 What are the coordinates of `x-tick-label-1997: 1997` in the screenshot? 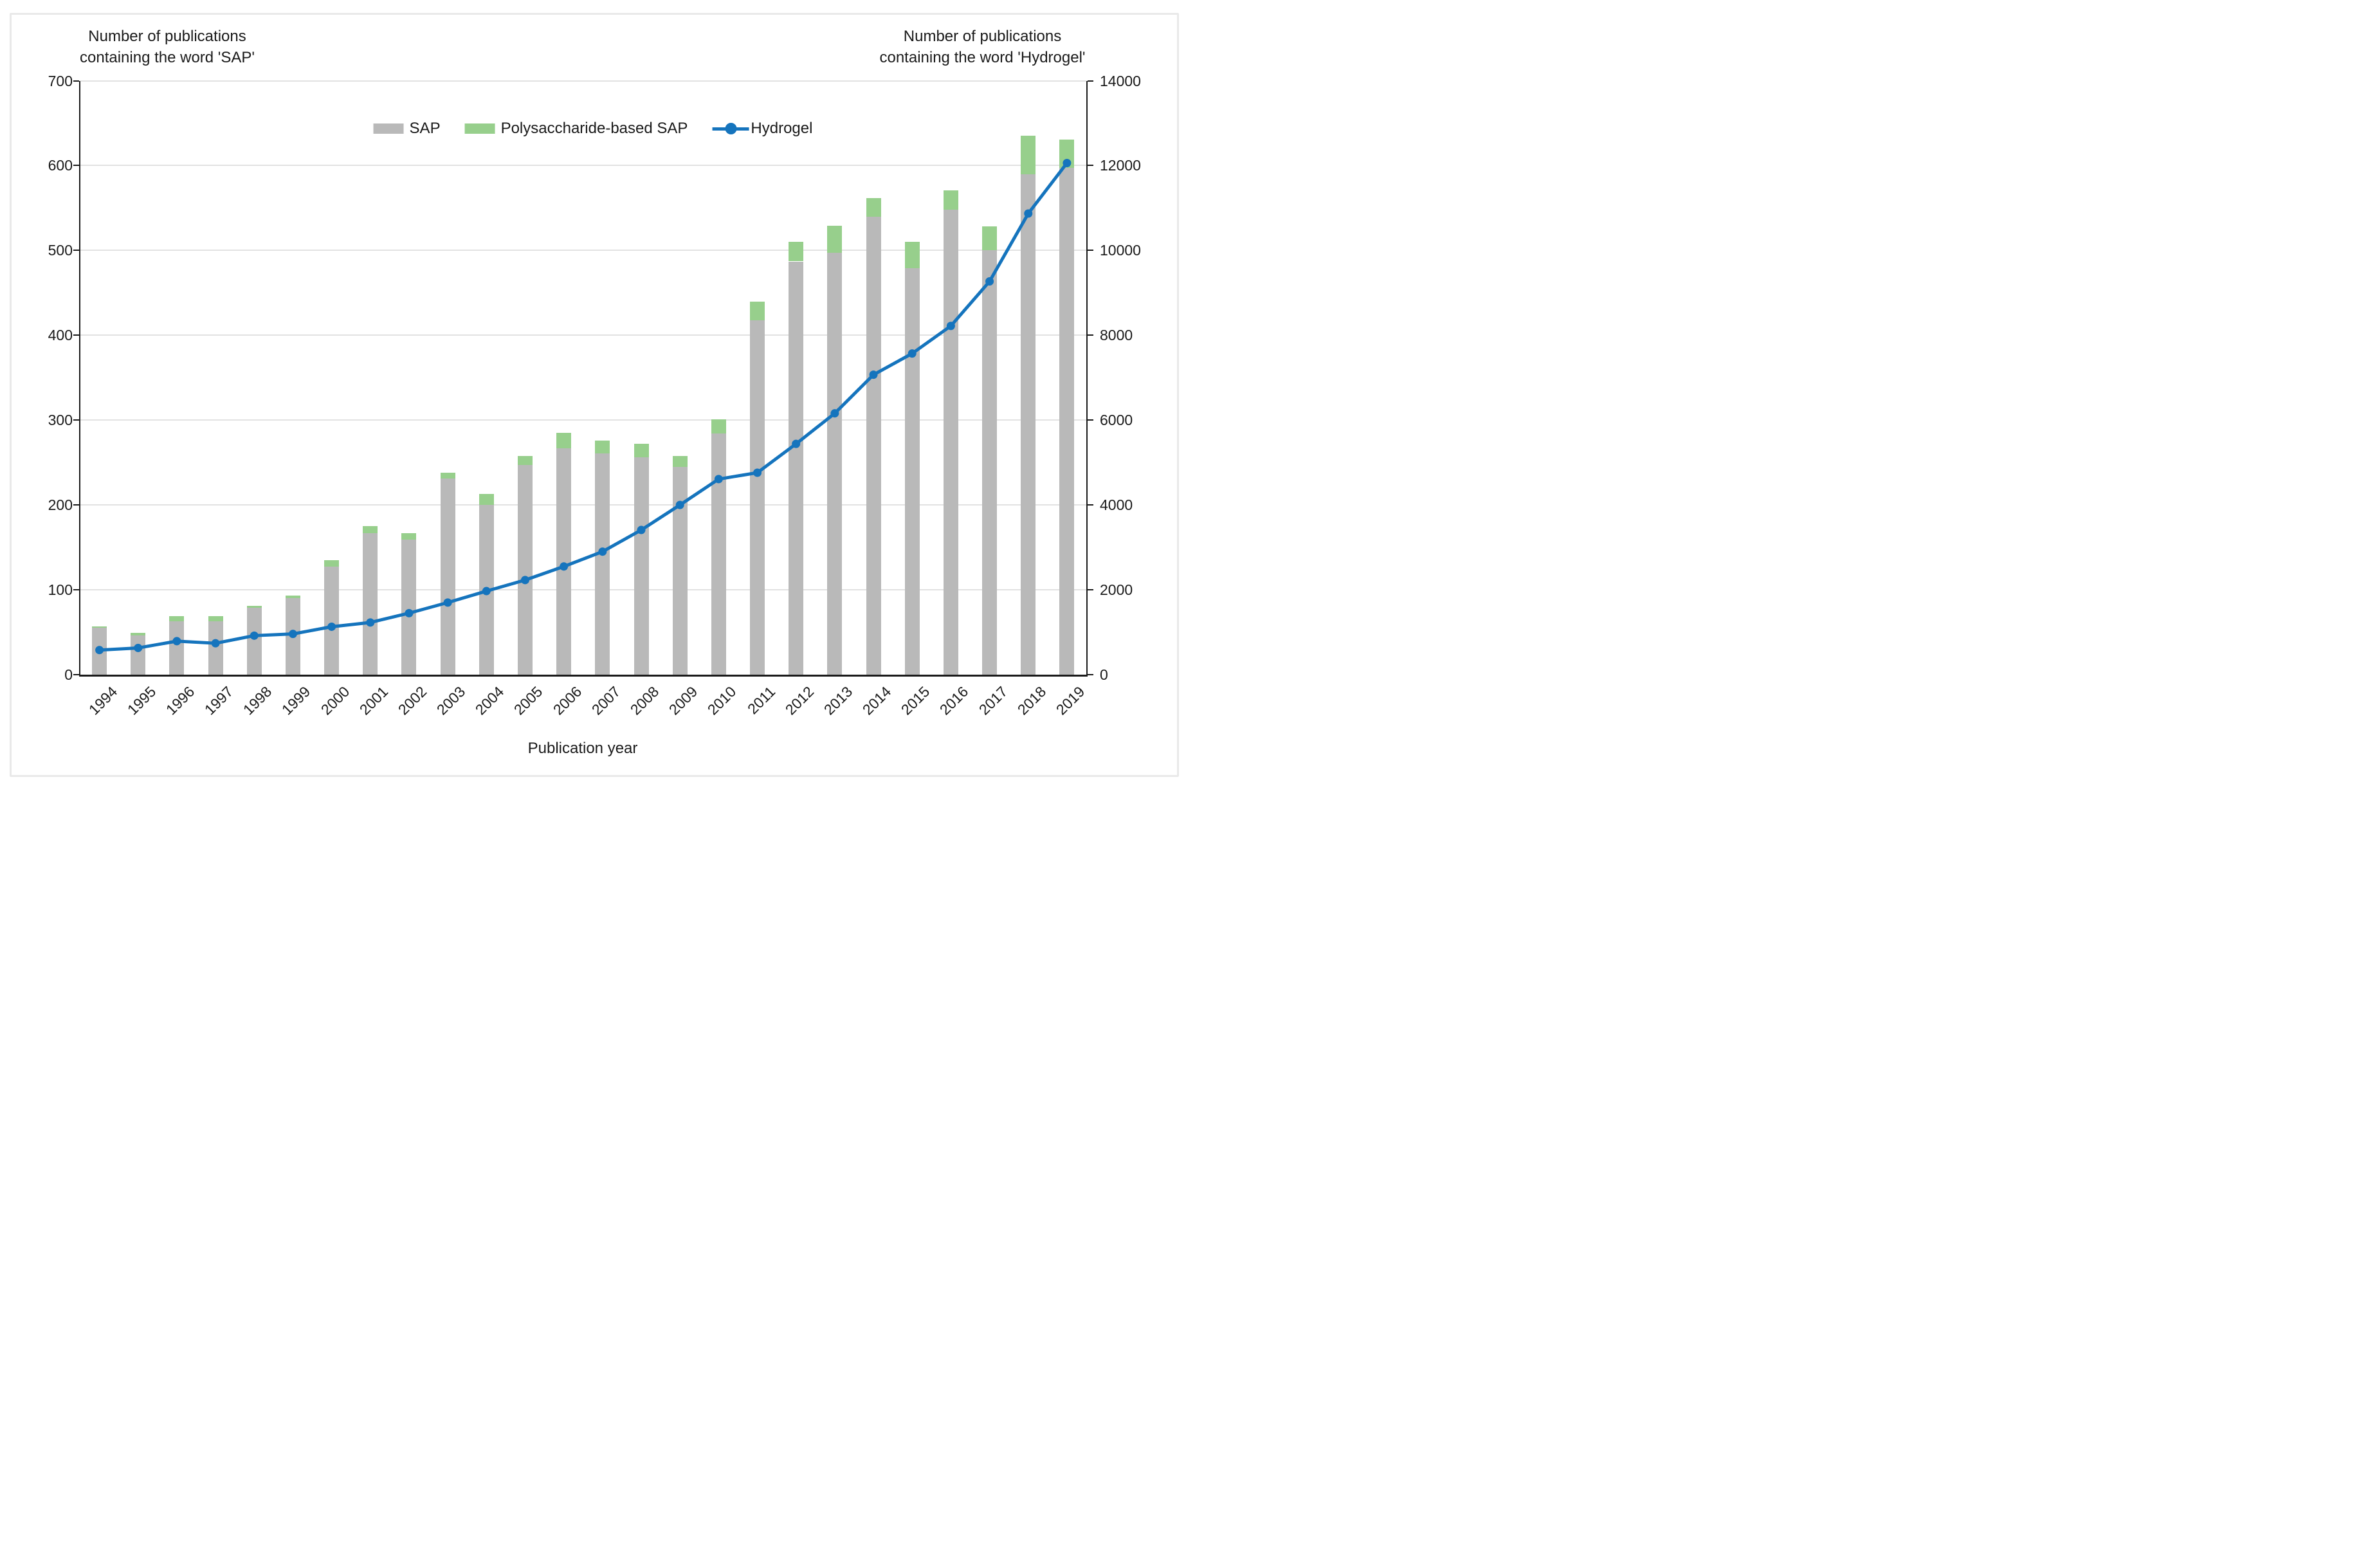 It's located at (219, 700).